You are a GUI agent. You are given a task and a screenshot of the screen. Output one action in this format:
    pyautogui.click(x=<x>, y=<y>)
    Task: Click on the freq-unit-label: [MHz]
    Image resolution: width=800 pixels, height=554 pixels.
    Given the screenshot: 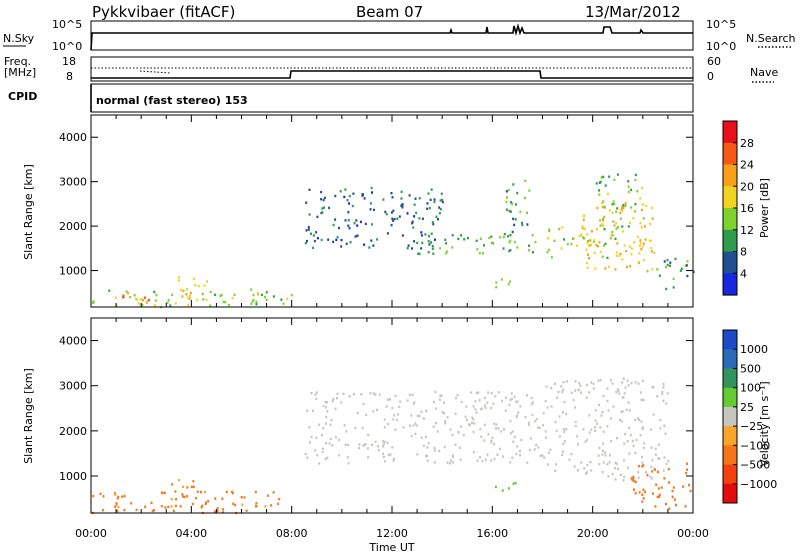 What is the action you would take?
    pyautogui.click(x=20, y=72)
    